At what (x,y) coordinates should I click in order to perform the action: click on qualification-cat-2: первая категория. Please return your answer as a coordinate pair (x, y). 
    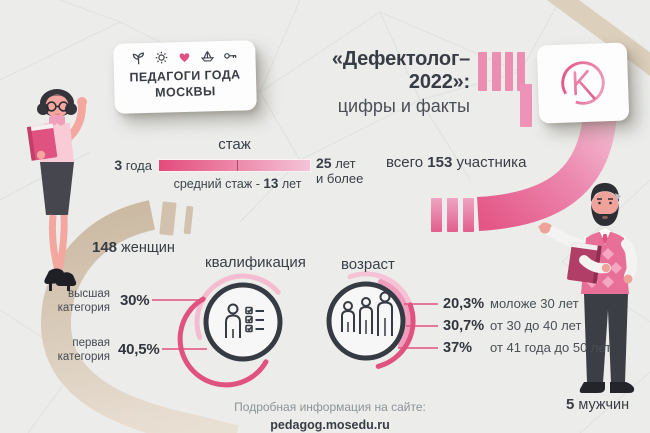
    Looking at the image, I should click on (83, 350).